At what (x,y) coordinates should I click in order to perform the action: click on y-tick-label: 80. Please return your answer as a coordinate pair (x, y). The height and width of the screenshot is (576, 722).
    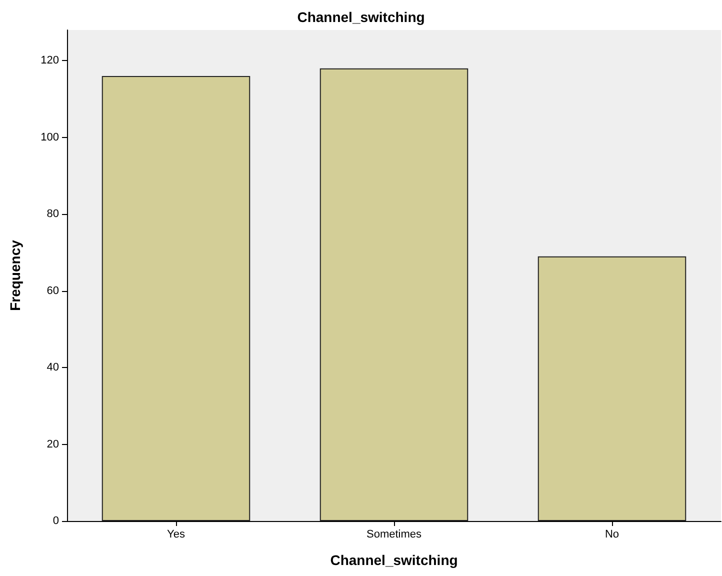
    Looking at the image, I should click on (52, 214).